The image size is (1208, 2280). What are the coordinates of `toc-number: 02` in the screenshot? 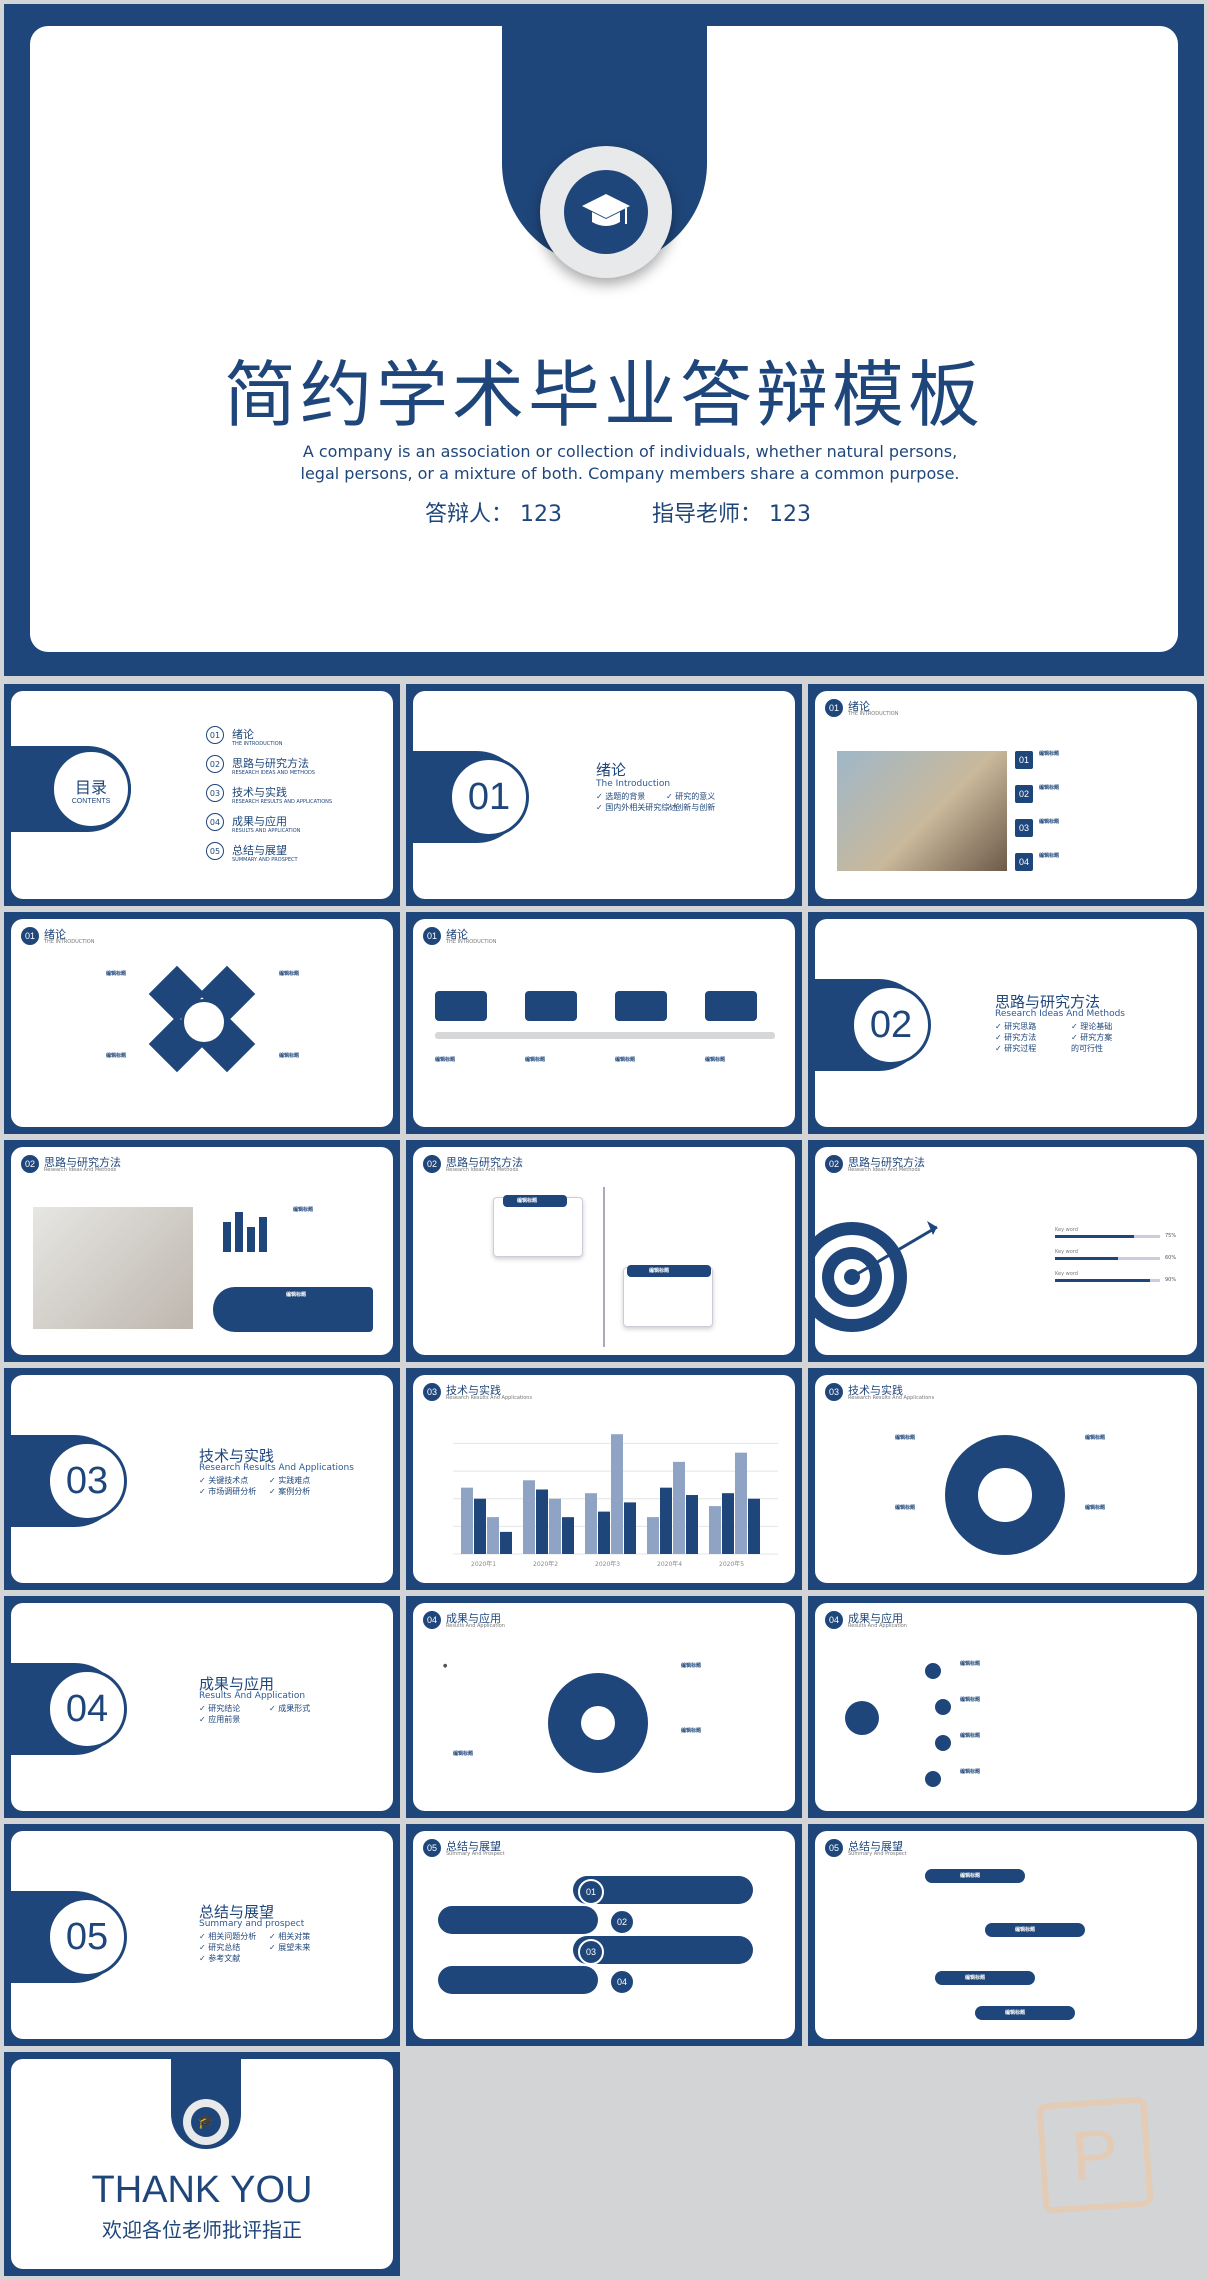 It's located at (215, 764).